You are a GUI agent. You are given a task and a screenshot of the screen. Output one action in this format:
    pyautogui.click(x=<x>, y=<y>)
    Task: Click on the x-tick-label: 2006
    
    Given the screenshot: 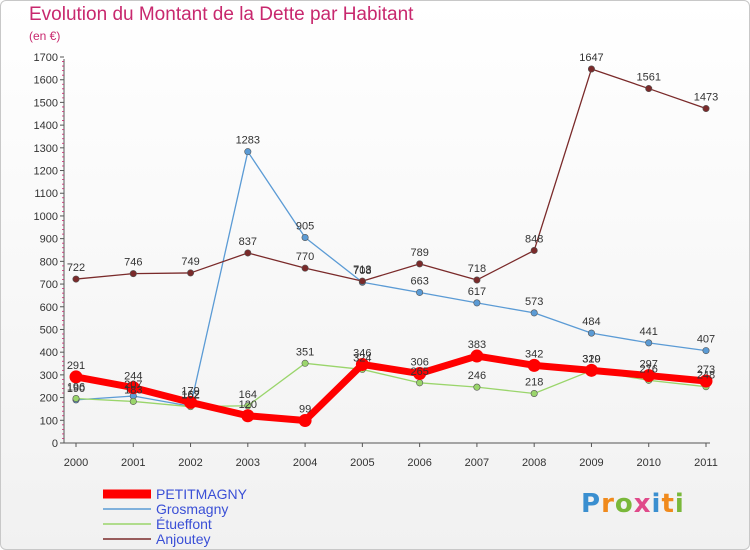 What is the action you would take?
    pyautogui.click(x=419, y=463)
    